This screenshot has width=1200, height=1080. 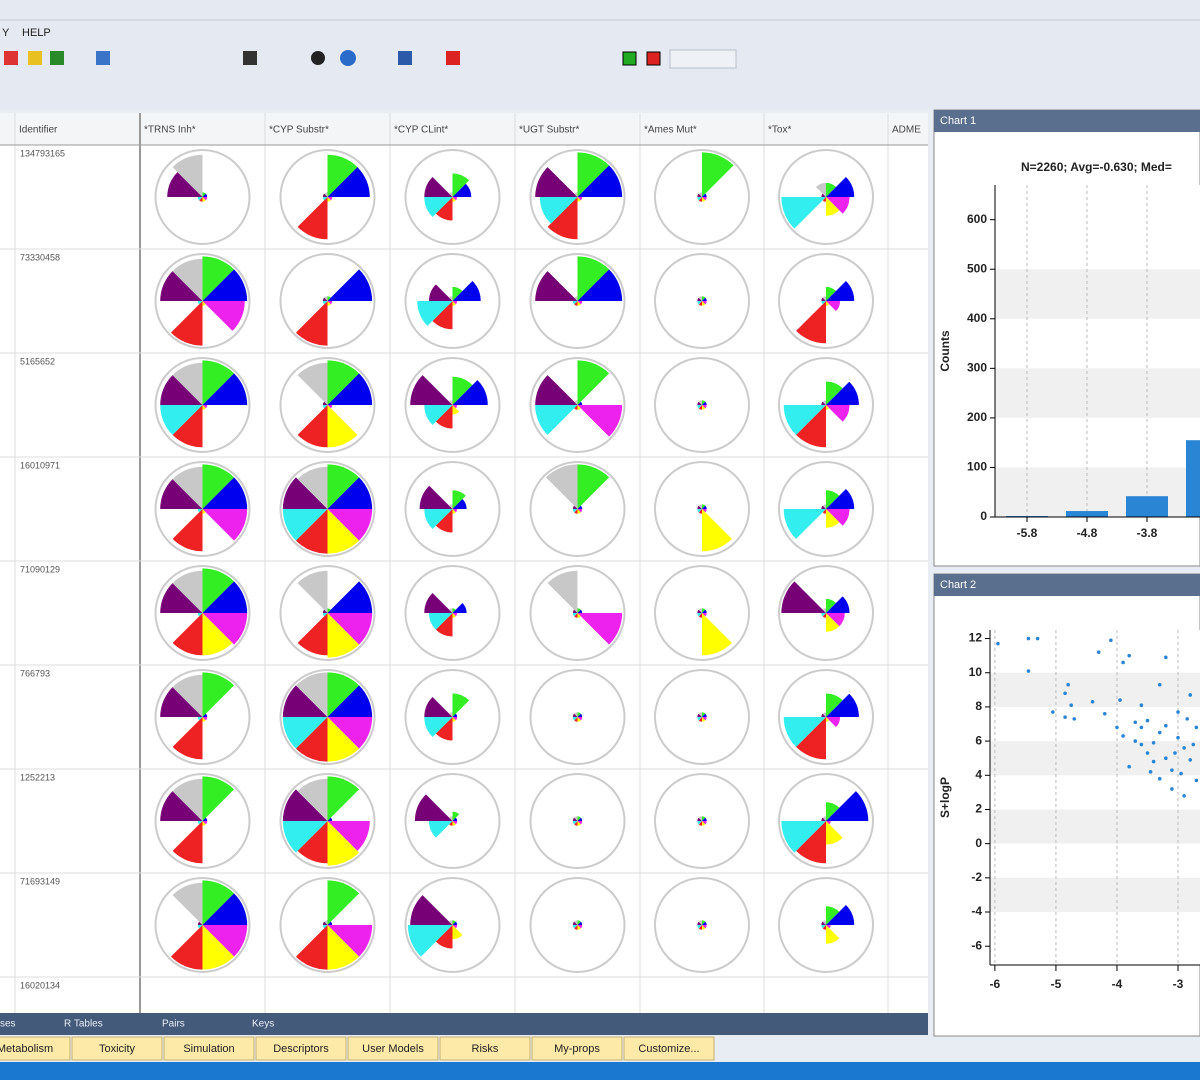 What do you see at coordinates (8, 1024) in the screenshot?
I see `tab: ses` at bounding box center [8, 1024].